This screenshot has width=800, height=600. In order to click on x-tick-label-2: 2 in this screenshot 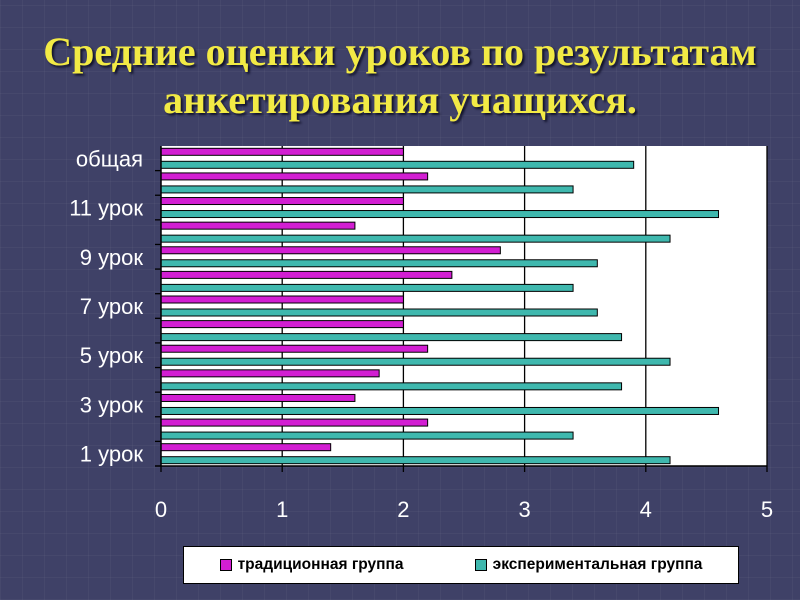, I will do `click(403, 509)`.